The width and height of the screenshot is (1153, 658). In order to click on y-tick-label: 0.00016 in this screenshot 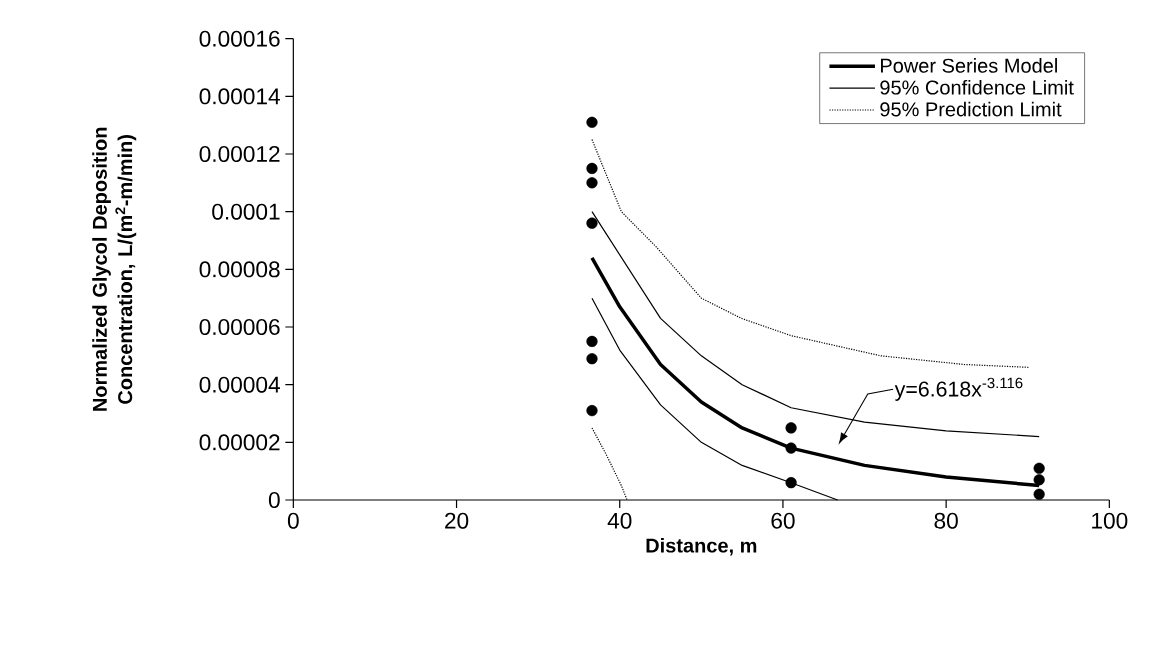, I will do `click(239, 38)`.